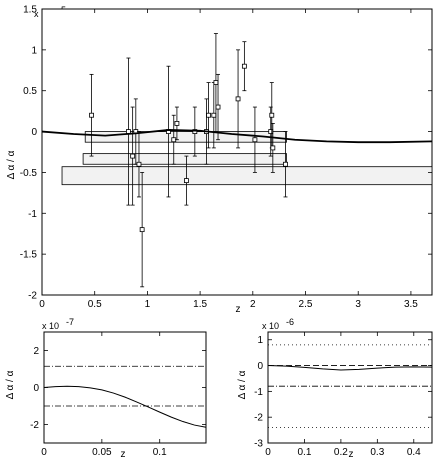 The width and height of the screenshot is (436, 462). Describe the element at coordinates (290, 322) in the screenshot. I see `br-y-exponent-power: -6` at that location.